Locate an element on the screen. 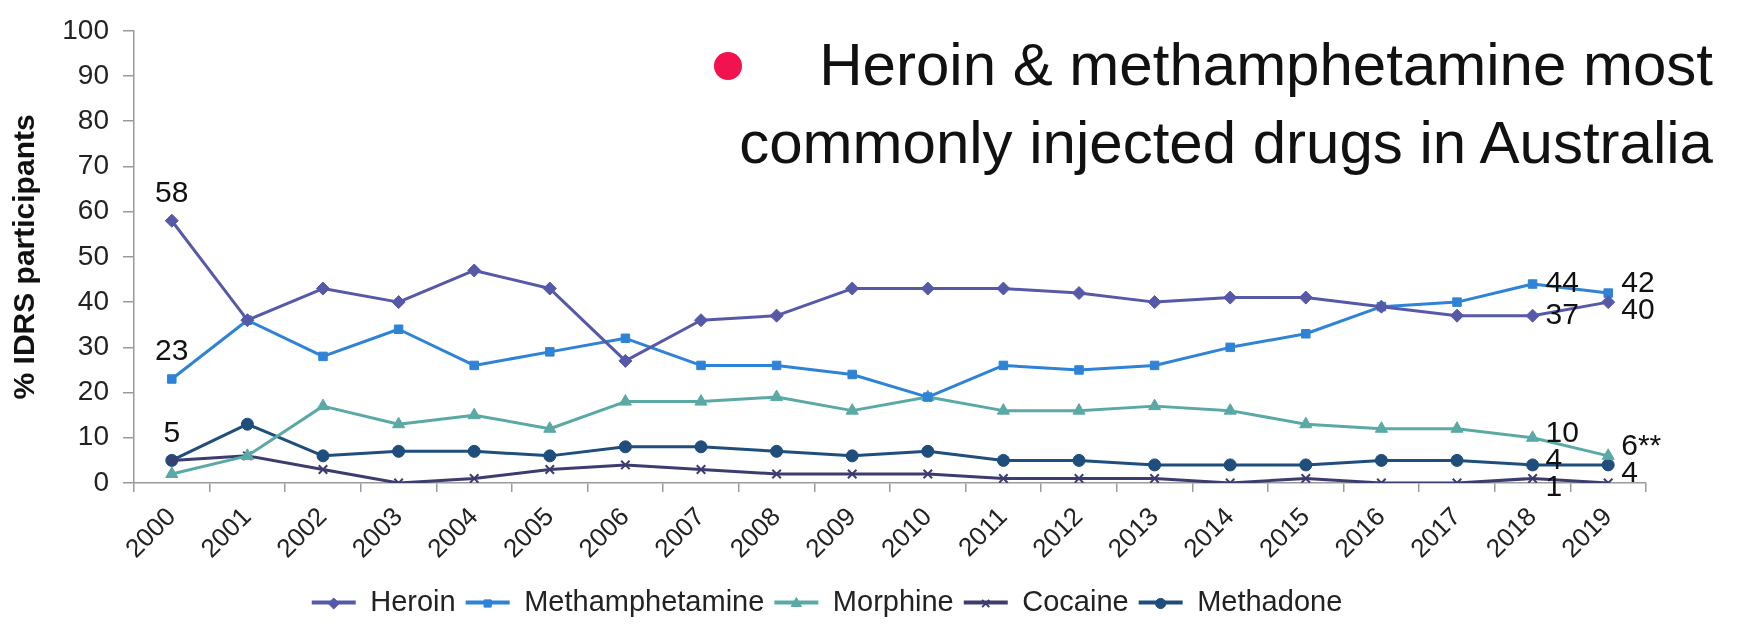  y-tick-label: 50 is located at coordinates (93, 255).